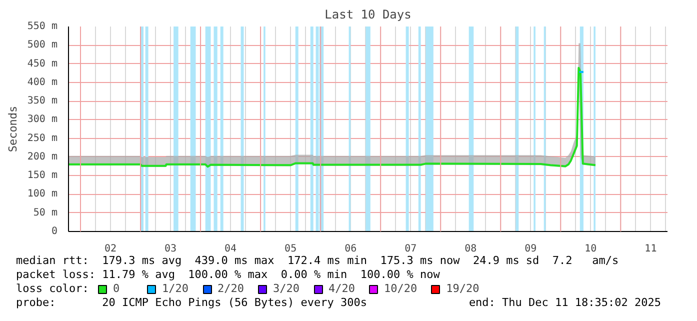 This screenshot has width=697, height=321. I want to click on y-tick-label: 400 m, so click(42, 82).